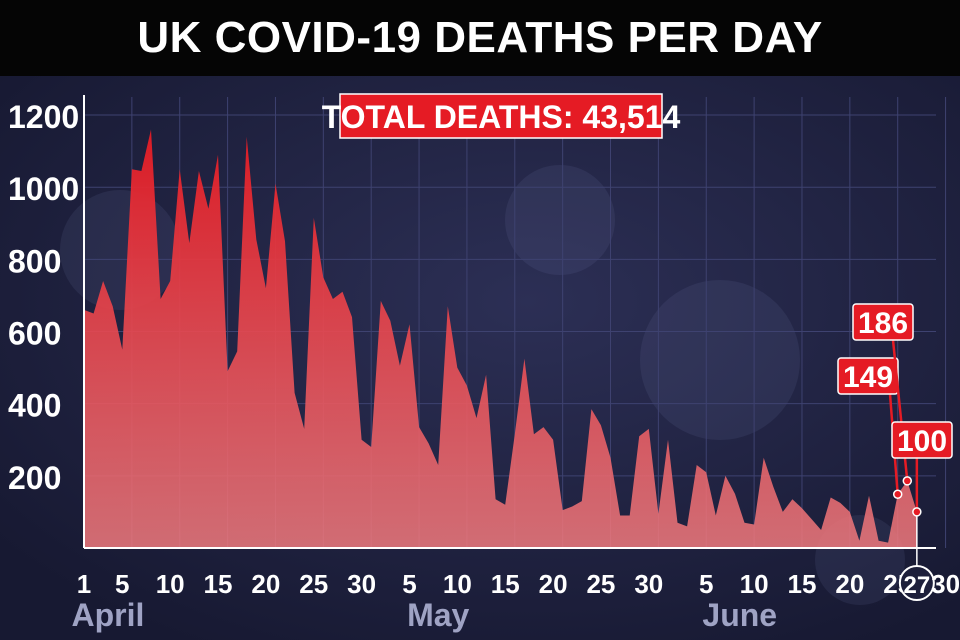  What do you see at coordinates (43, 189) in the screenshot?
I see `y-tick-label: 1000` at bounding box center [43, 189].